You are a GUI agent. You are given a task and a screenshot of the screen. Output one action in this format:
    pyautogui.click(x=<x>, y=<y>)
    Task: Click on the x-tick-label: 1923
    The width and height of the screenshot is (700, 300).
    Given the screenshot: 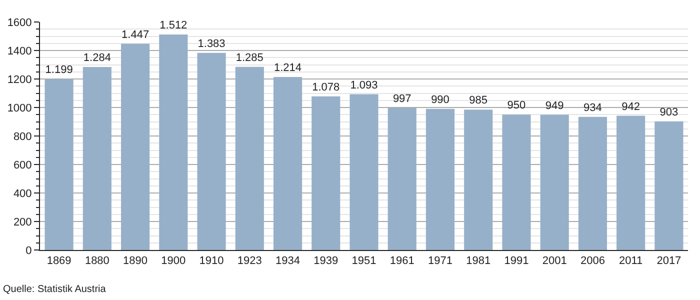 What is the action you would take?
    pyautogui.click(x=249, y=261)
    